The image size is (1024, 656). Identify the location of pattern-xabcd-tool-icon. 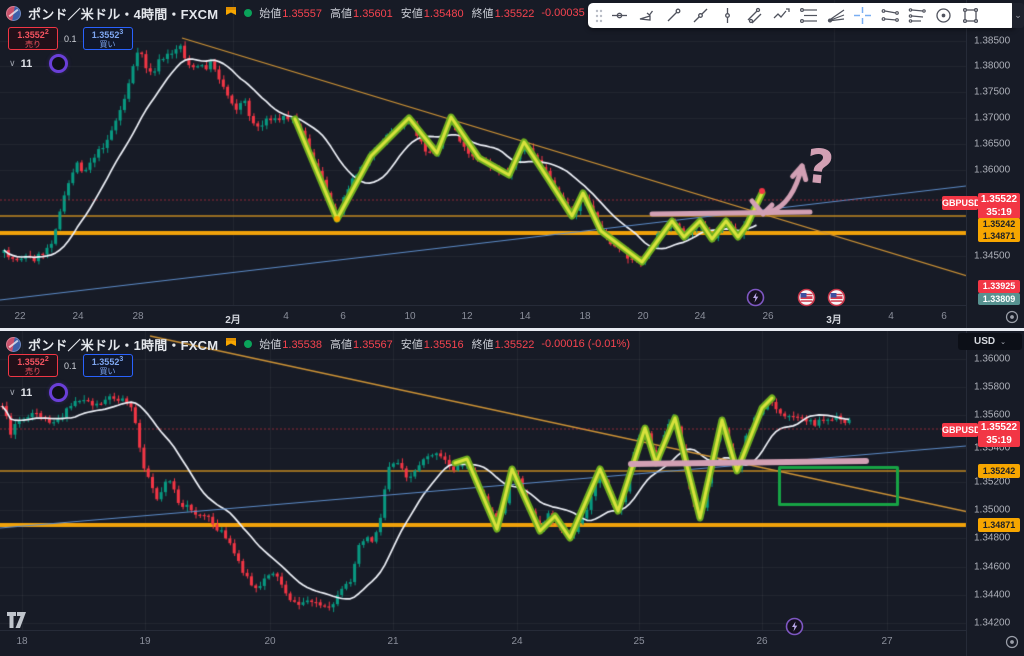
(916, 15).